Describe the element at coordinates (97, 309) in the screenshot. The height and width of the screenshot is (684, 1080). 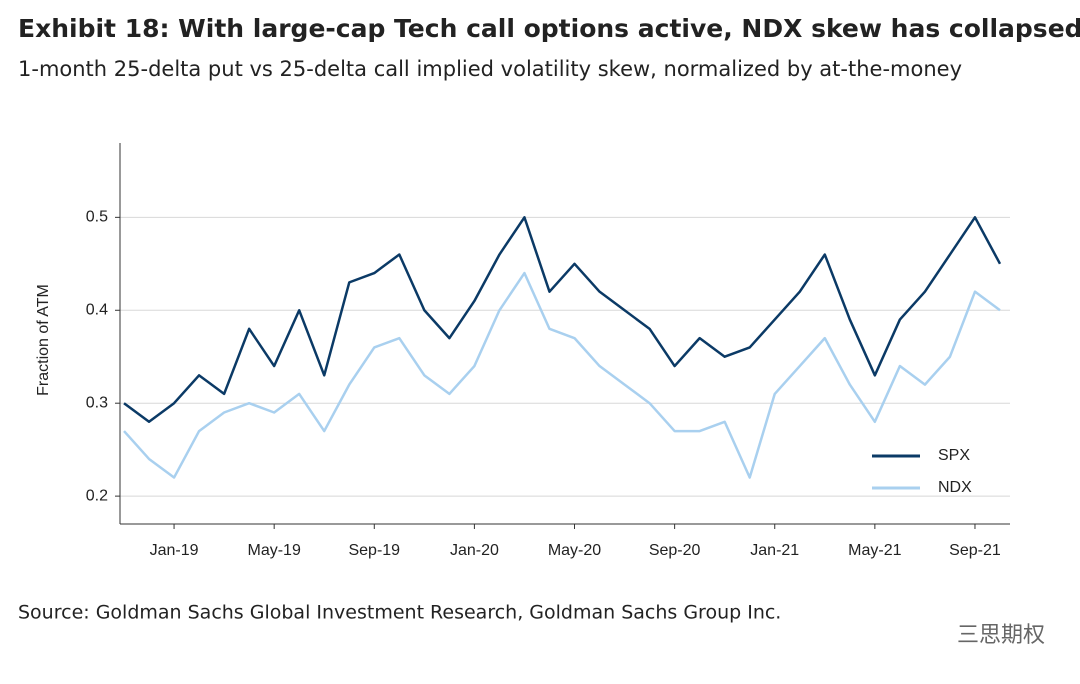
I see `y-tick-label: 0.4` at that location.